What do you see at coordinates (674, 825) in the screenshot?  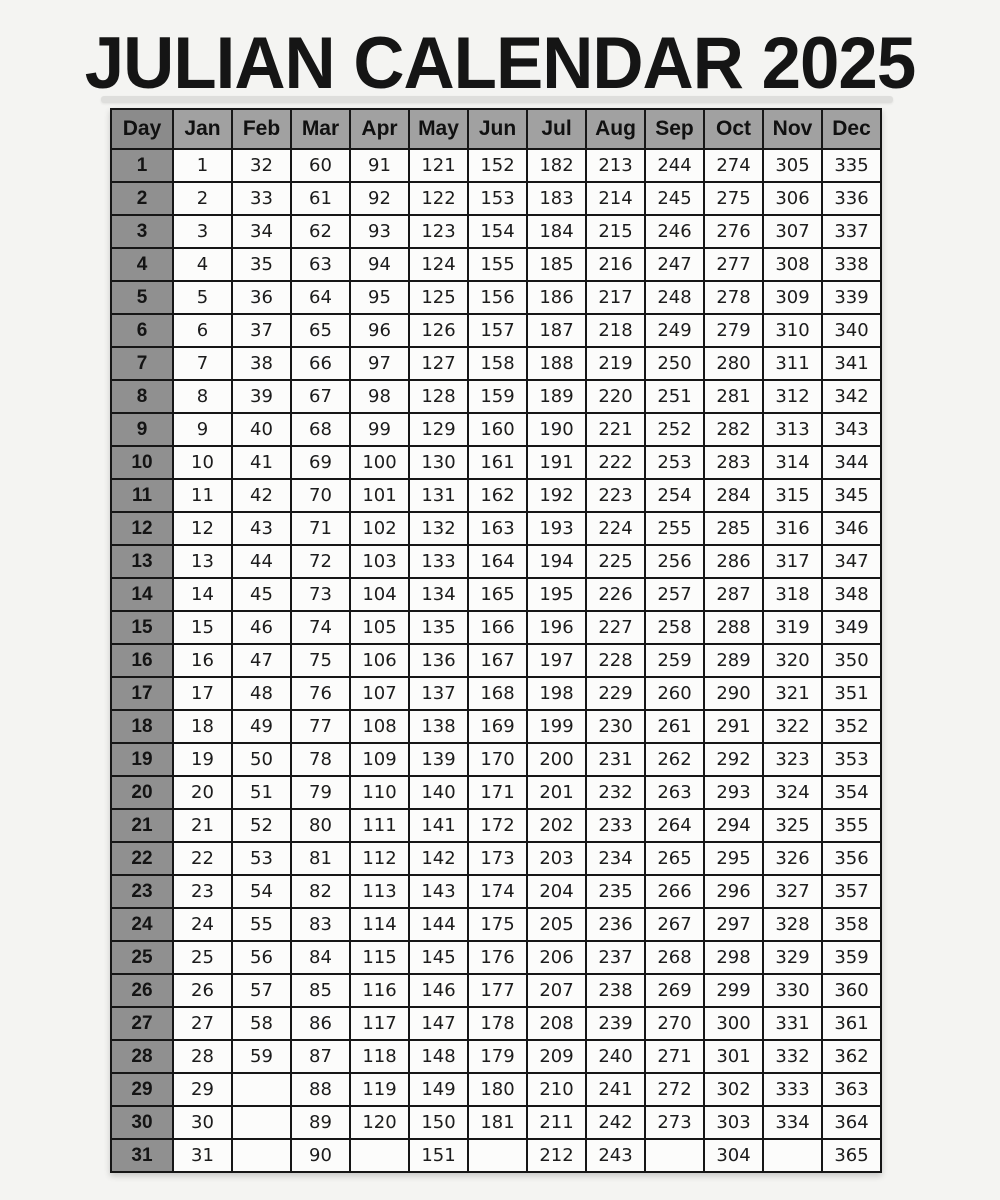 I see `julian-day-cell: 264` at bounding box center [674, 825].